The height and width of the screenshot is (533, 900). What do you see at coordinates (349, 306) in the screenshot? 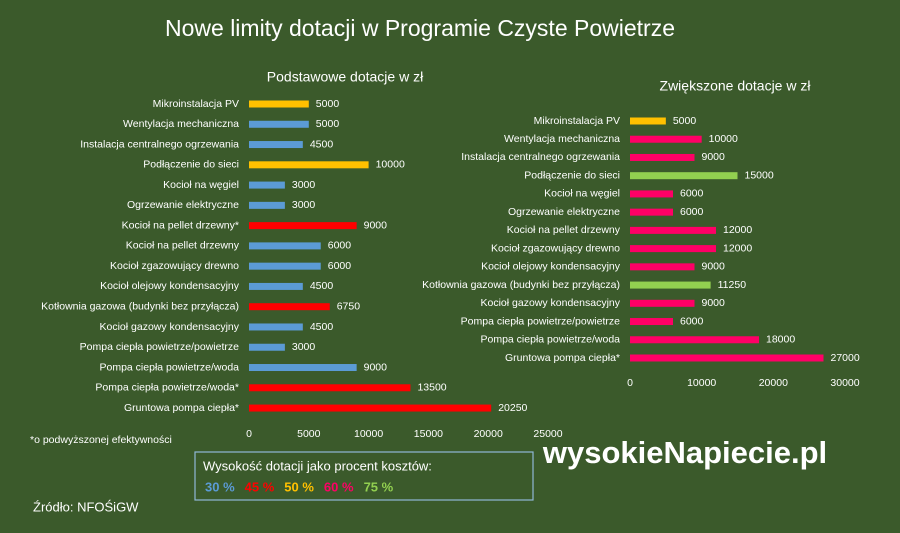
I see `value-label: 6750` at bounding box center [349, 306].